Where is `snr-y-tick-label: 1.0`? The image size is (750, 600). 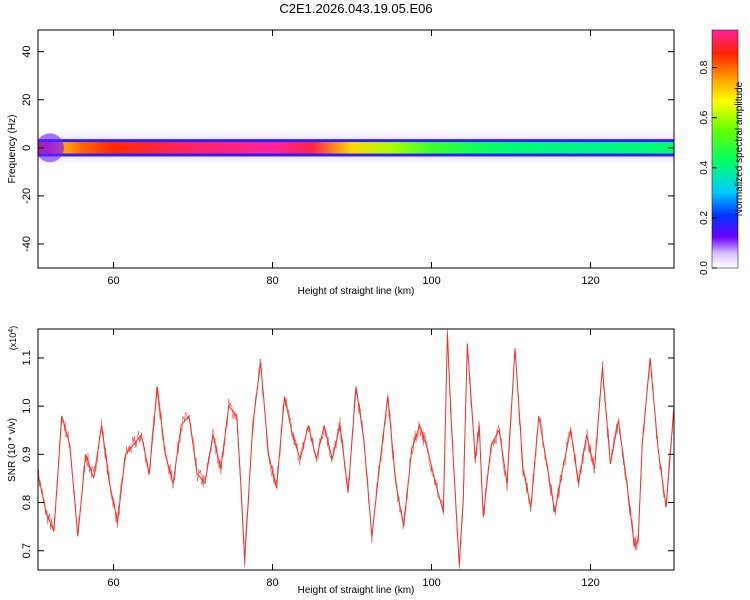
snr-y-tick-label: 1.0 is located at coordinates (27, 405).